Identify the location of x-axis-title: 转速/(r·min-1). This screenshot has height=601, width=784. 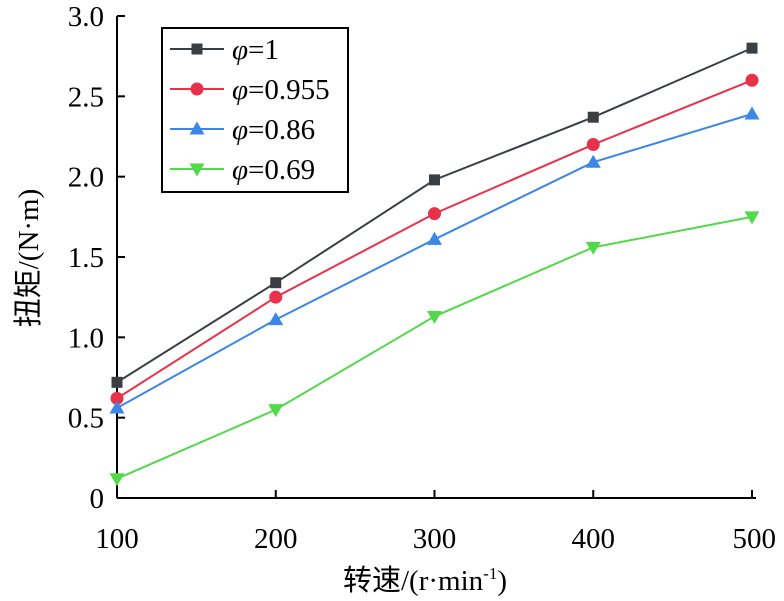
(425, 580).